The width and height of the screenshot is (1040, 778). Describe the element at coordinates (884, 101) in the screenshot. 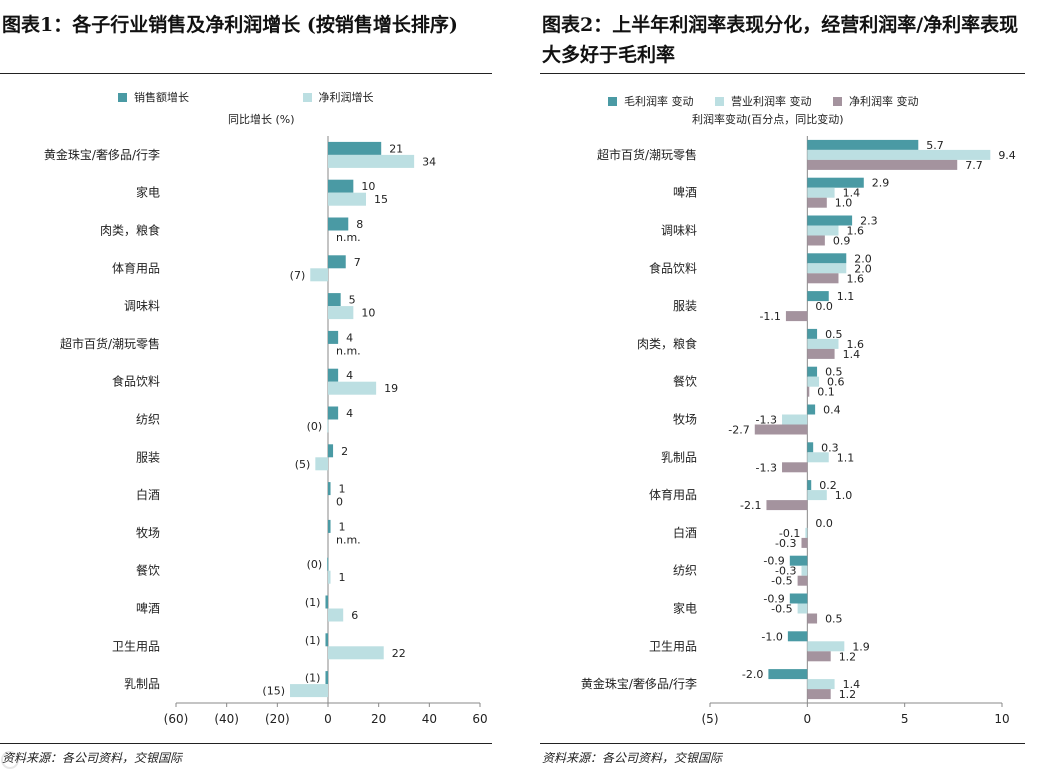

I see `right-legend-label-net: 净利润率 变动` at that location.